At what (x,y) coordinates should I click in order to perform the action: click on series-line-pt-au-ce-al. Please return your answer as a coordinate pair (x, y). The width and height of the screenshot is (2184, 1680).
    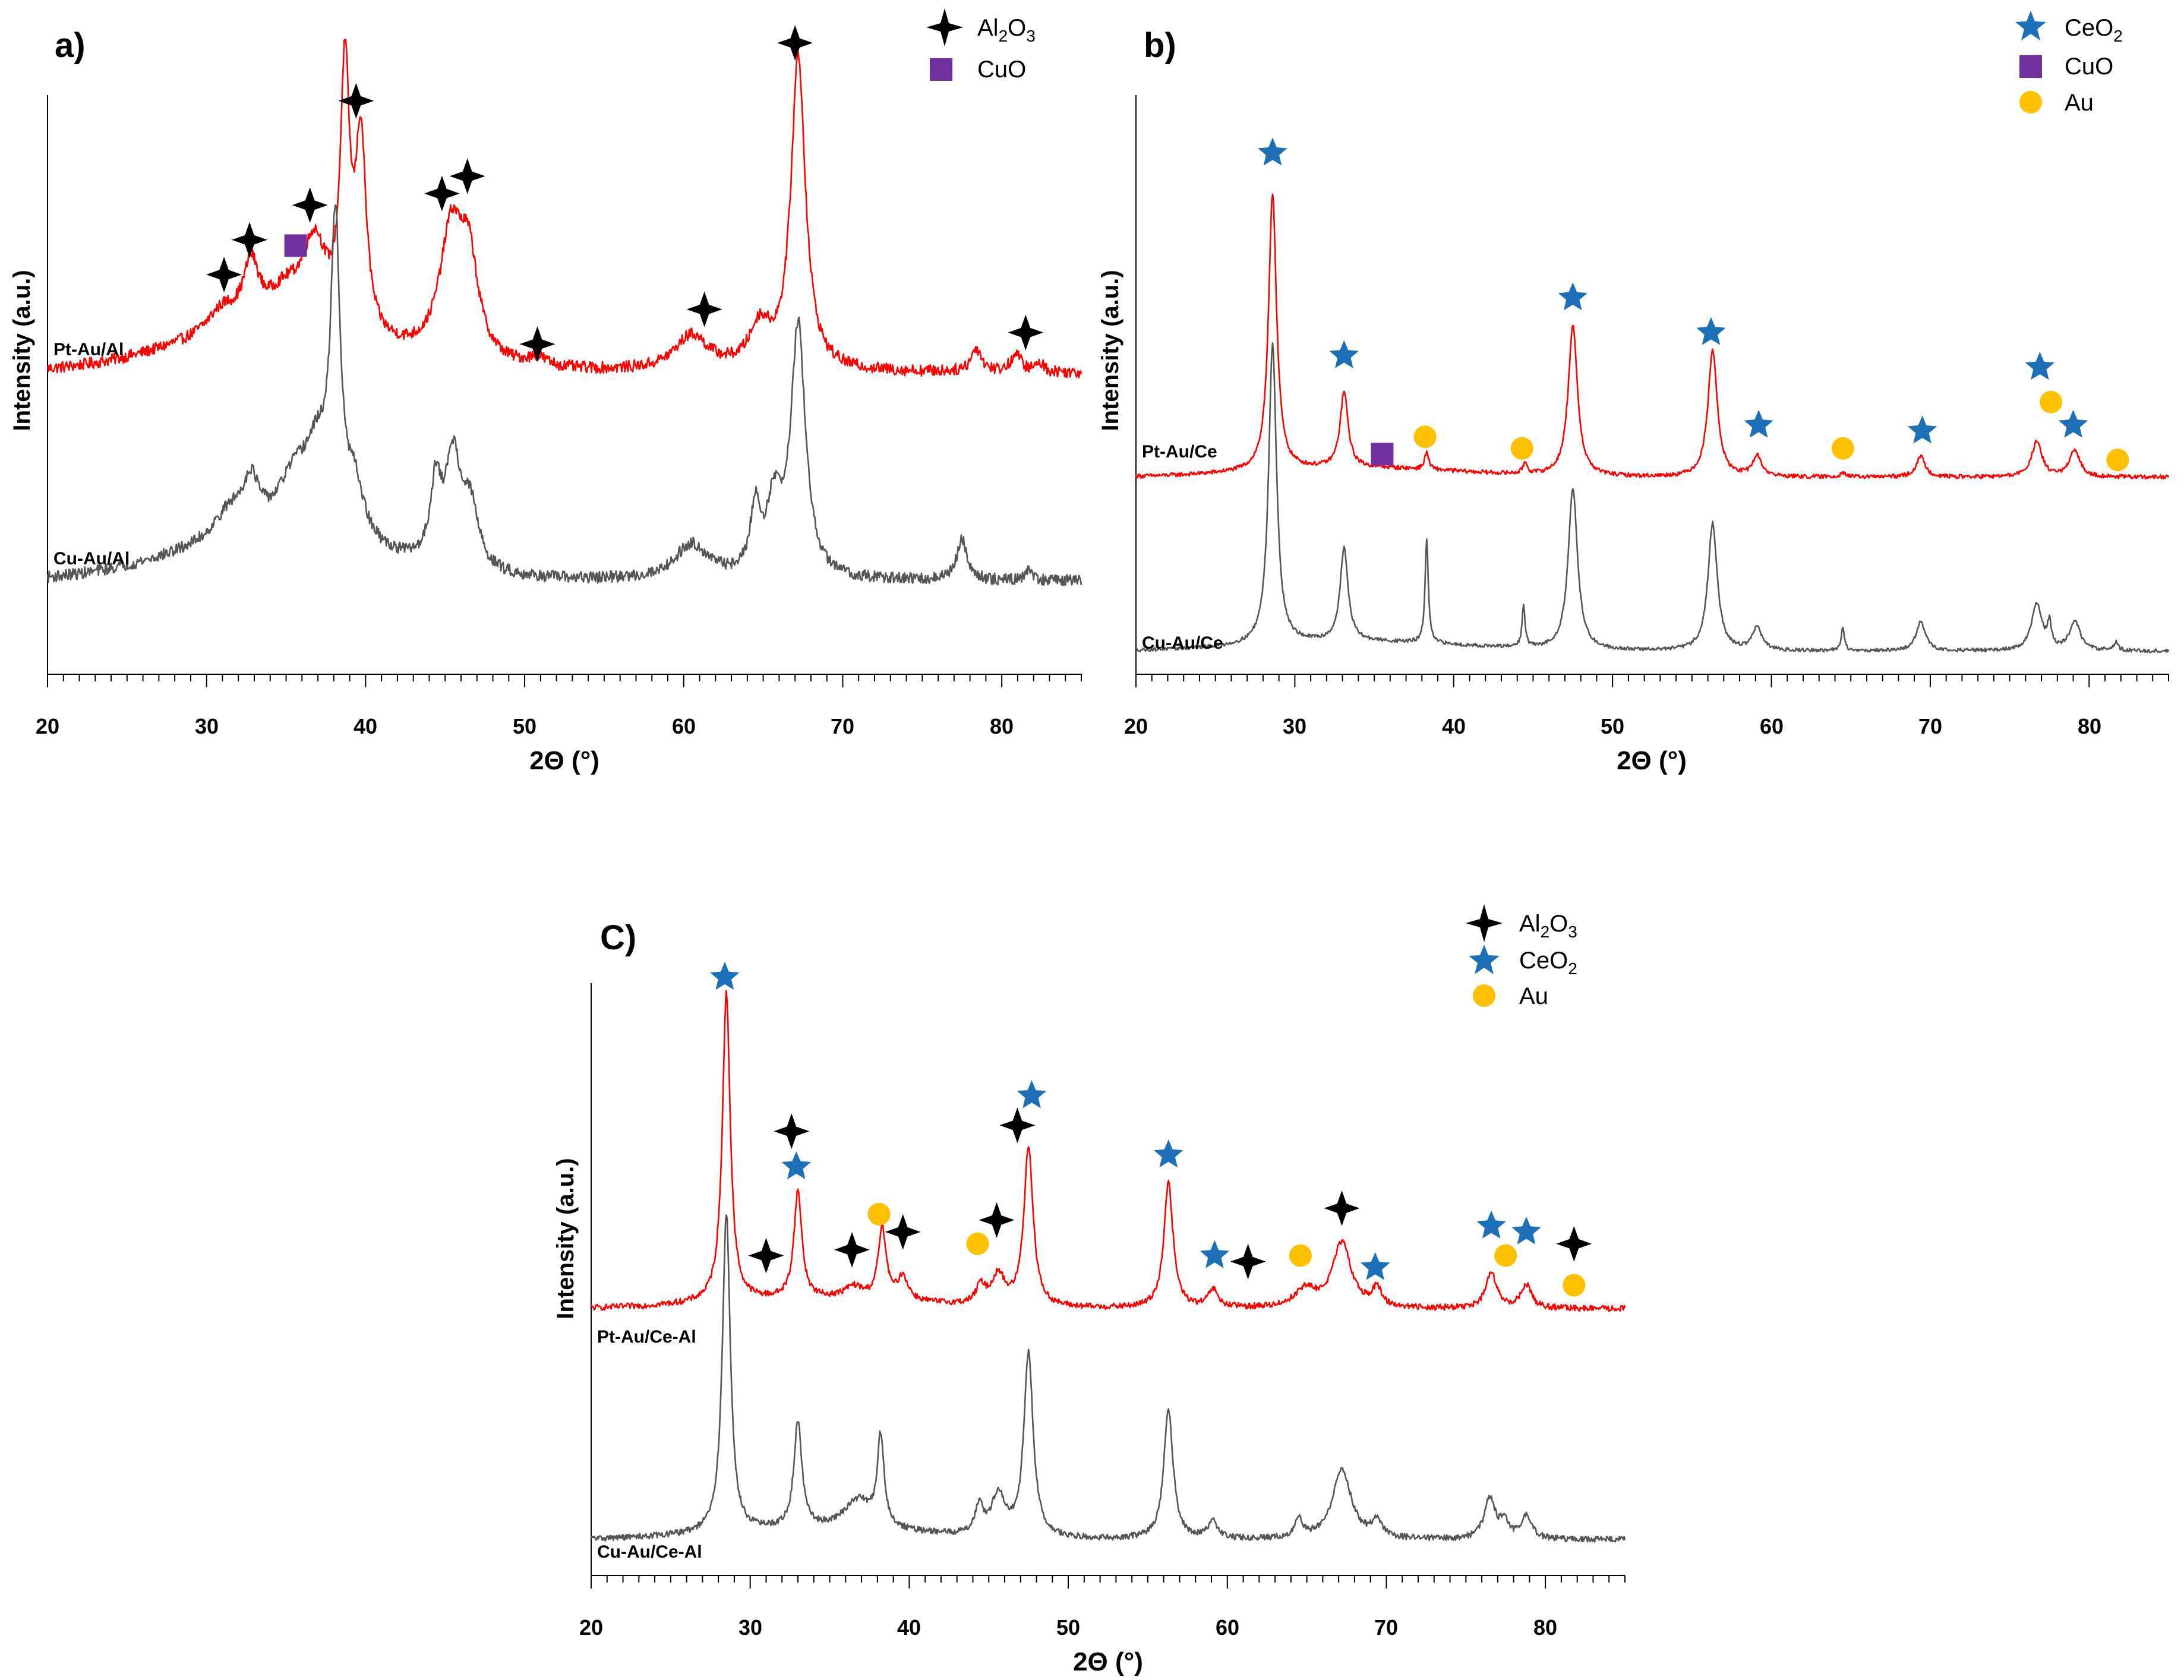
    Looking at the image, I should click on (1108, 1151).